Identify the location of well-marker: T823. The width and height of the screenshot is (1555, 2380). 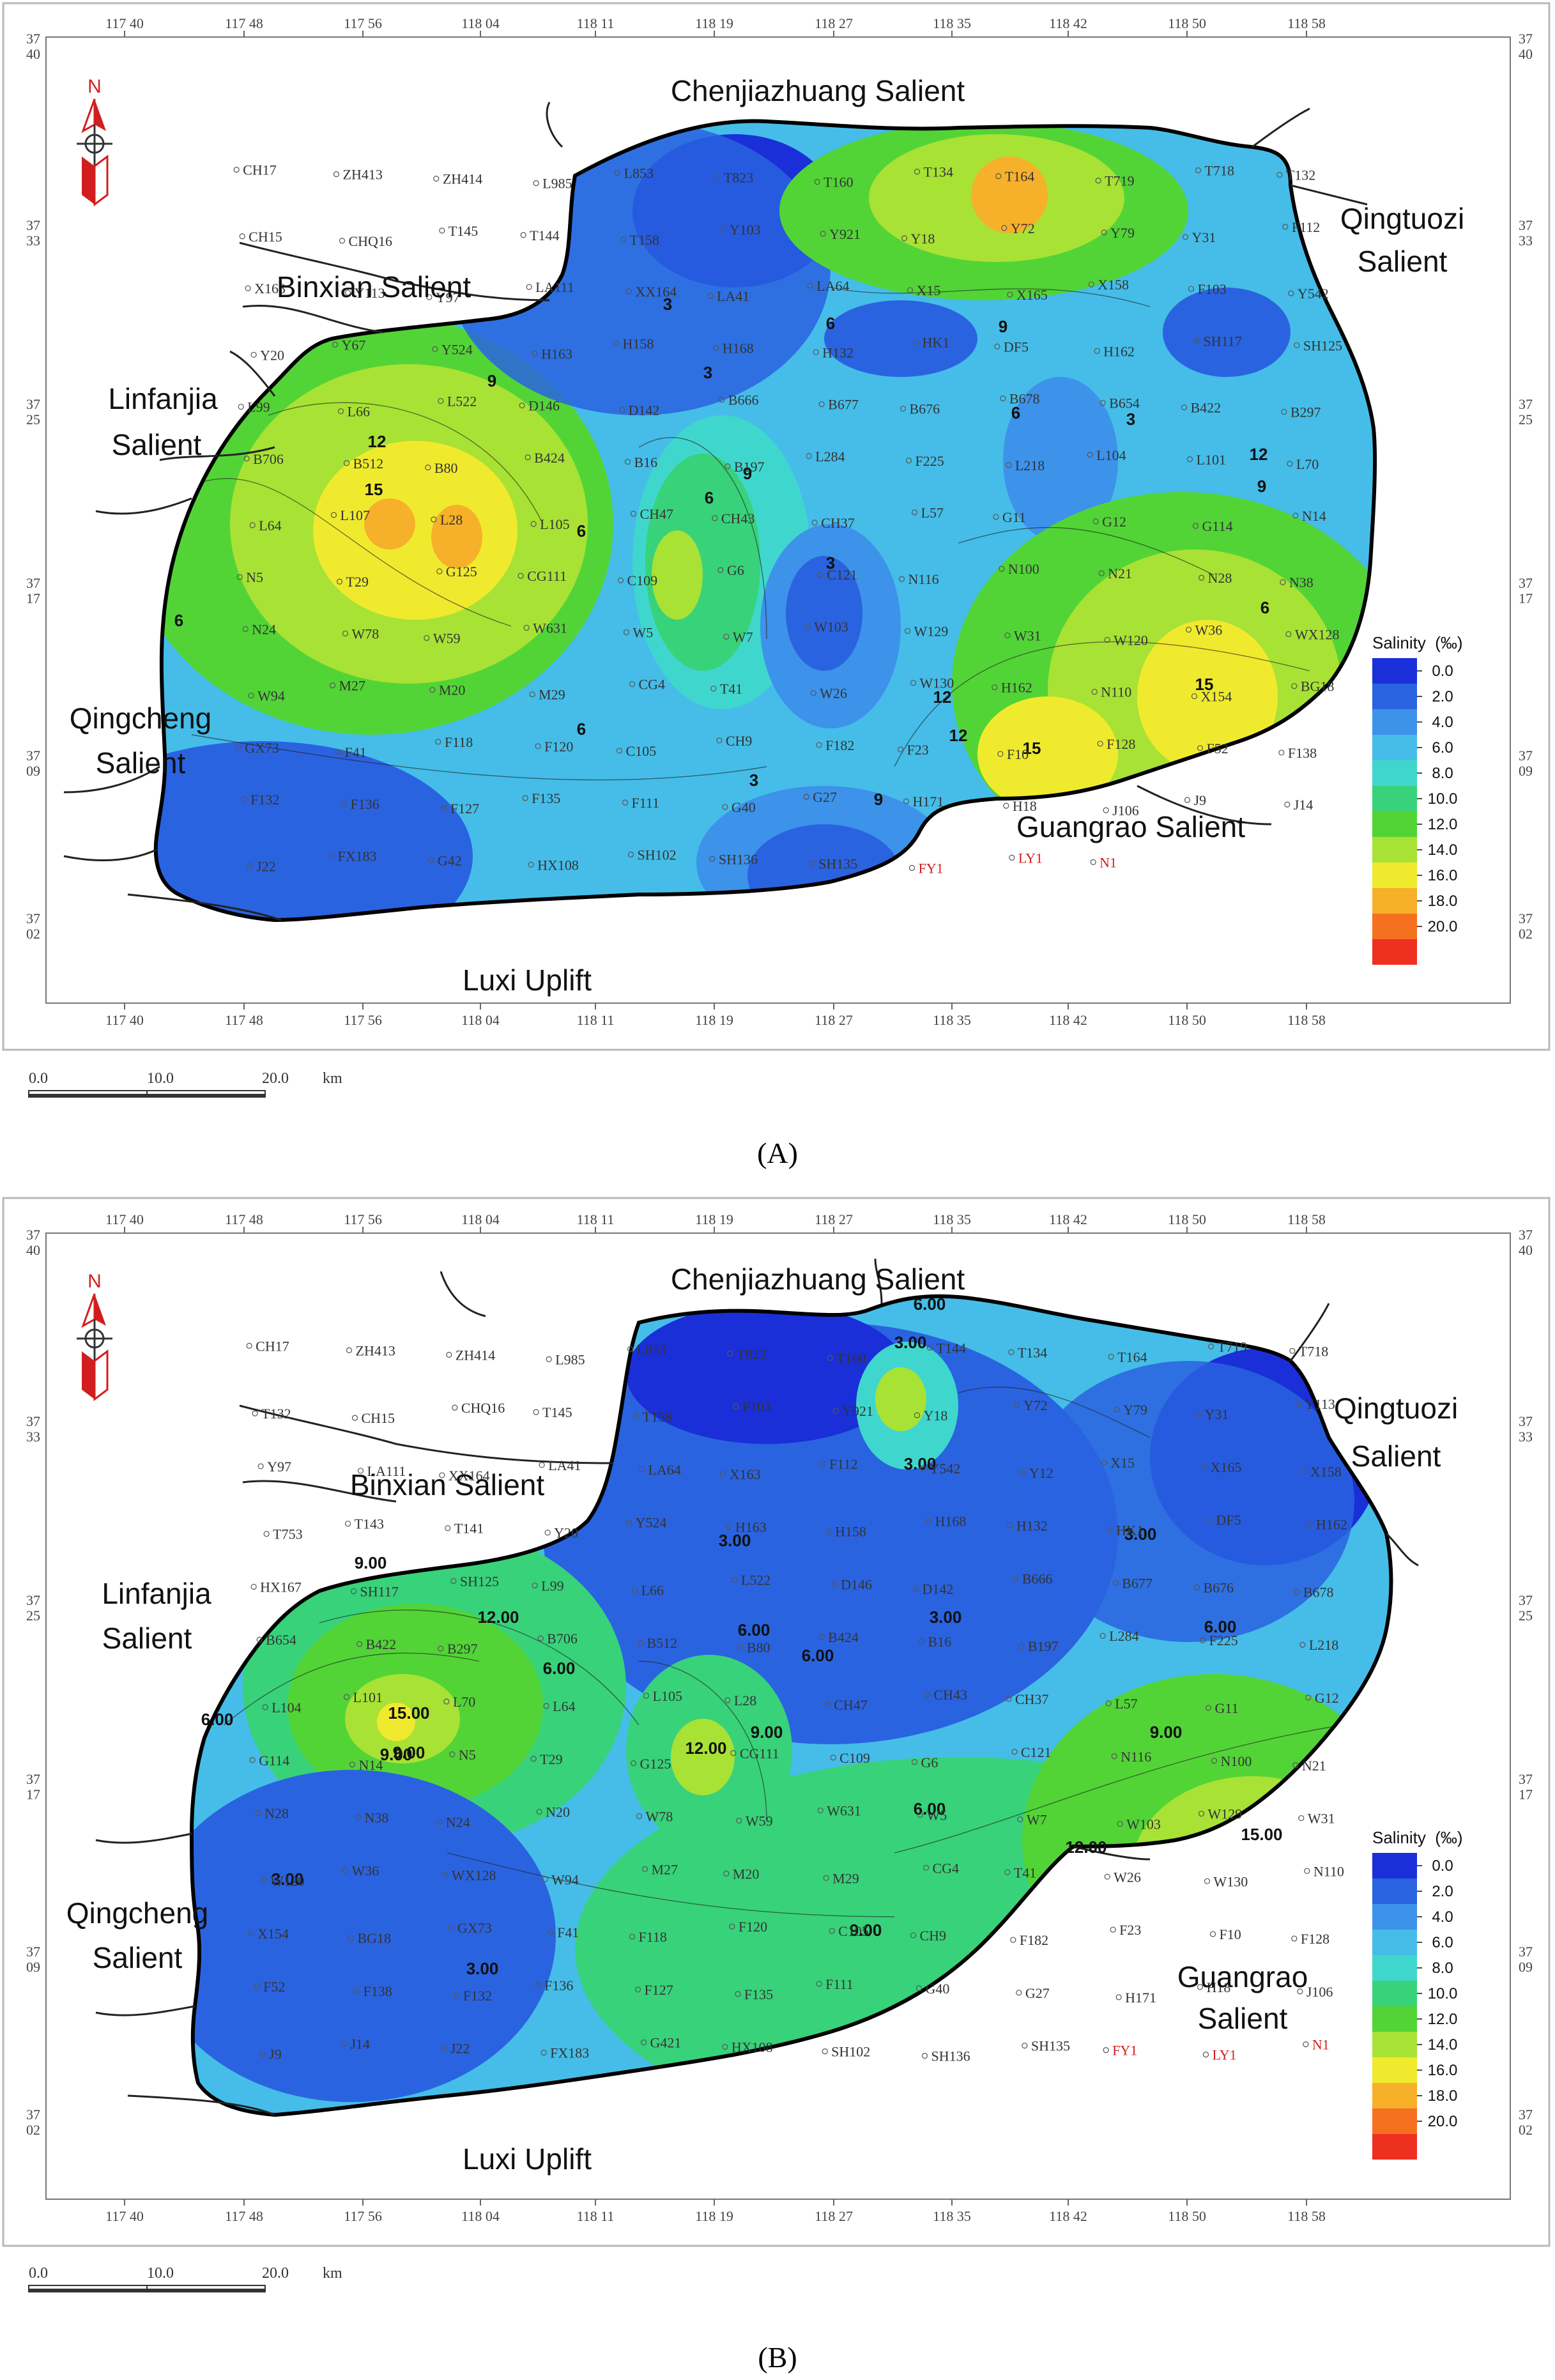
(746, 1354).